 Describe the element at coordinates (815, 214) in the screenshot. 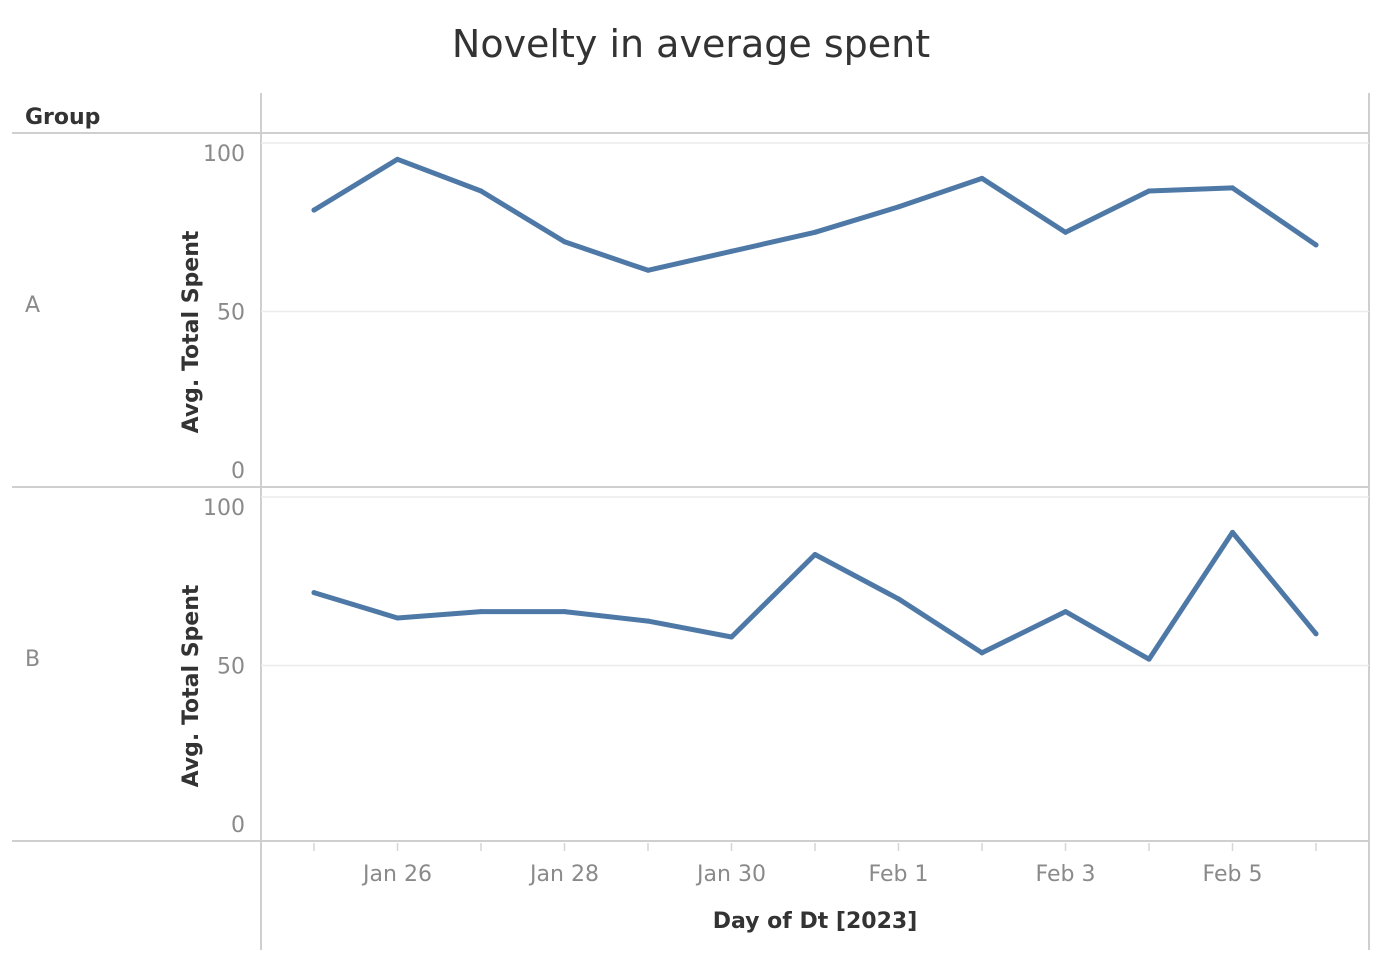

I see `series-line-group-A` at that location.